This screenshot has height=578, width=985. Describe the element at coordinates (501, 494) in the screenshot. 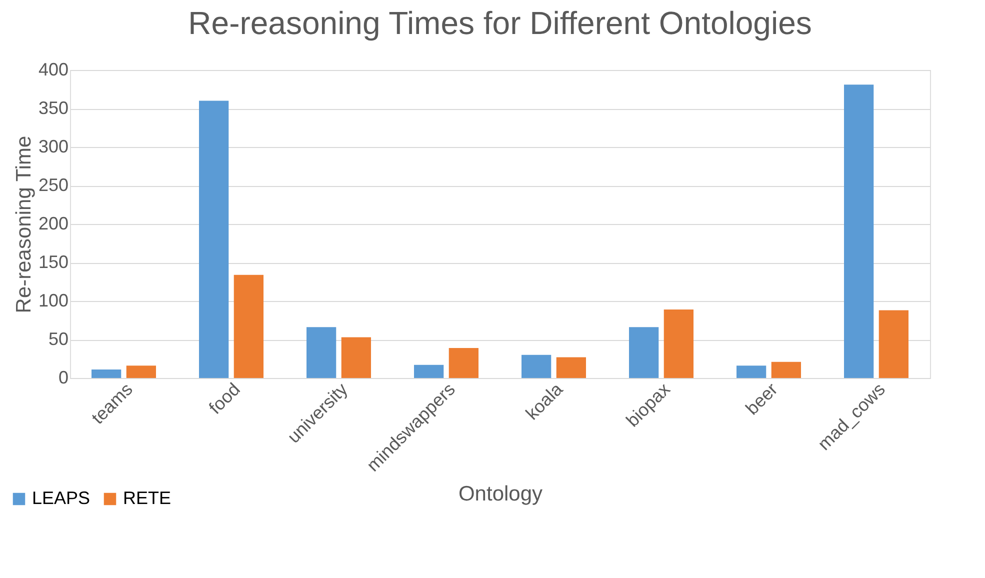

I see `x-axis-title: Ontology` at that location.